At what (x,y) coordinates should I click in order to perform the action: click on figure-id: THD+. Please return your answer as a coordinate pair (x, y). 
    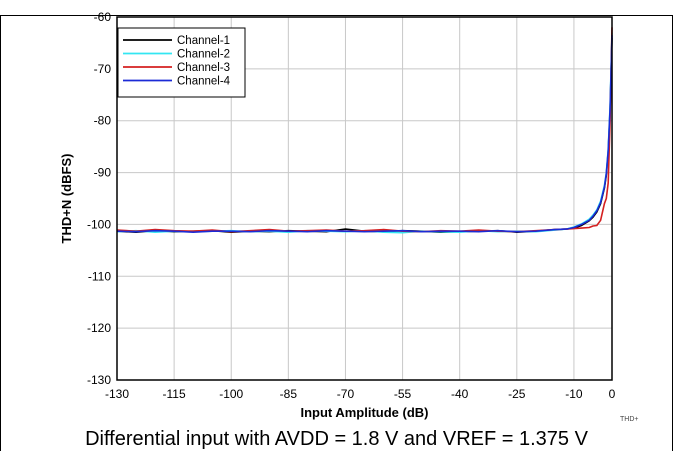
    Looking at the image, I should click on (629, 419).